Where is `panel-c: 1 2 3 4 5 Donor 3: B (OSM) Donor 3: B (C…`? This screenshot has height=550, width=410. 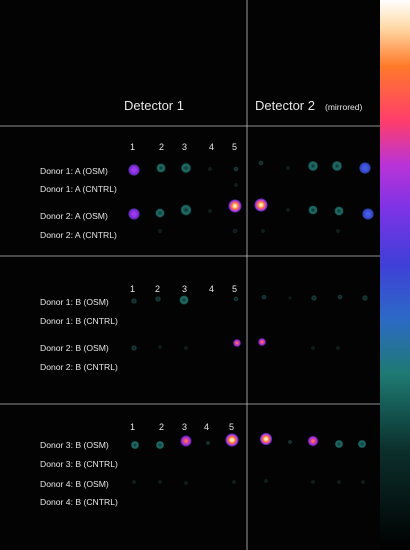
panel-c: 1 2 3 4 5 Donor 3: B (OSM) Donor 3: B (C… is located at coordinates (203, 464).